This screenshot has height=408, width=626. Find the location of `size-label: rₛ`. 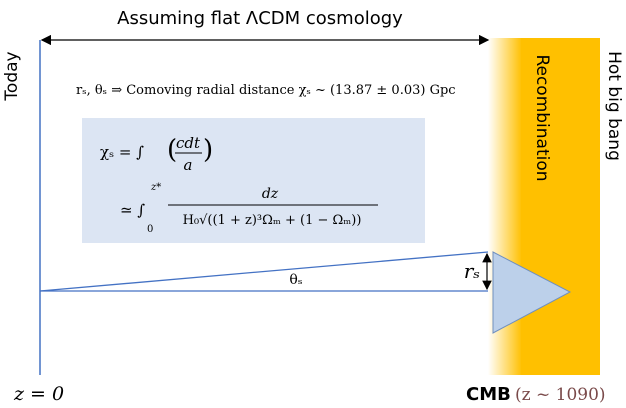

size-label: rₛ is located at coordinates (472, 271).